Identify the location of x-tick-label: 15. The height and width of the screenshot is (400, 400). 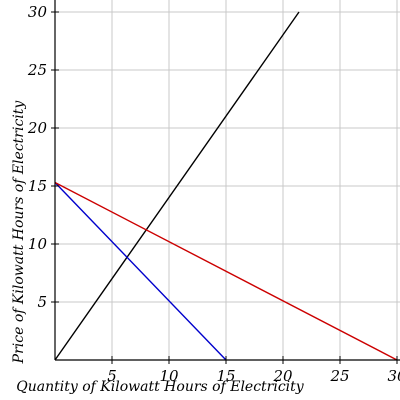
(225, 376).